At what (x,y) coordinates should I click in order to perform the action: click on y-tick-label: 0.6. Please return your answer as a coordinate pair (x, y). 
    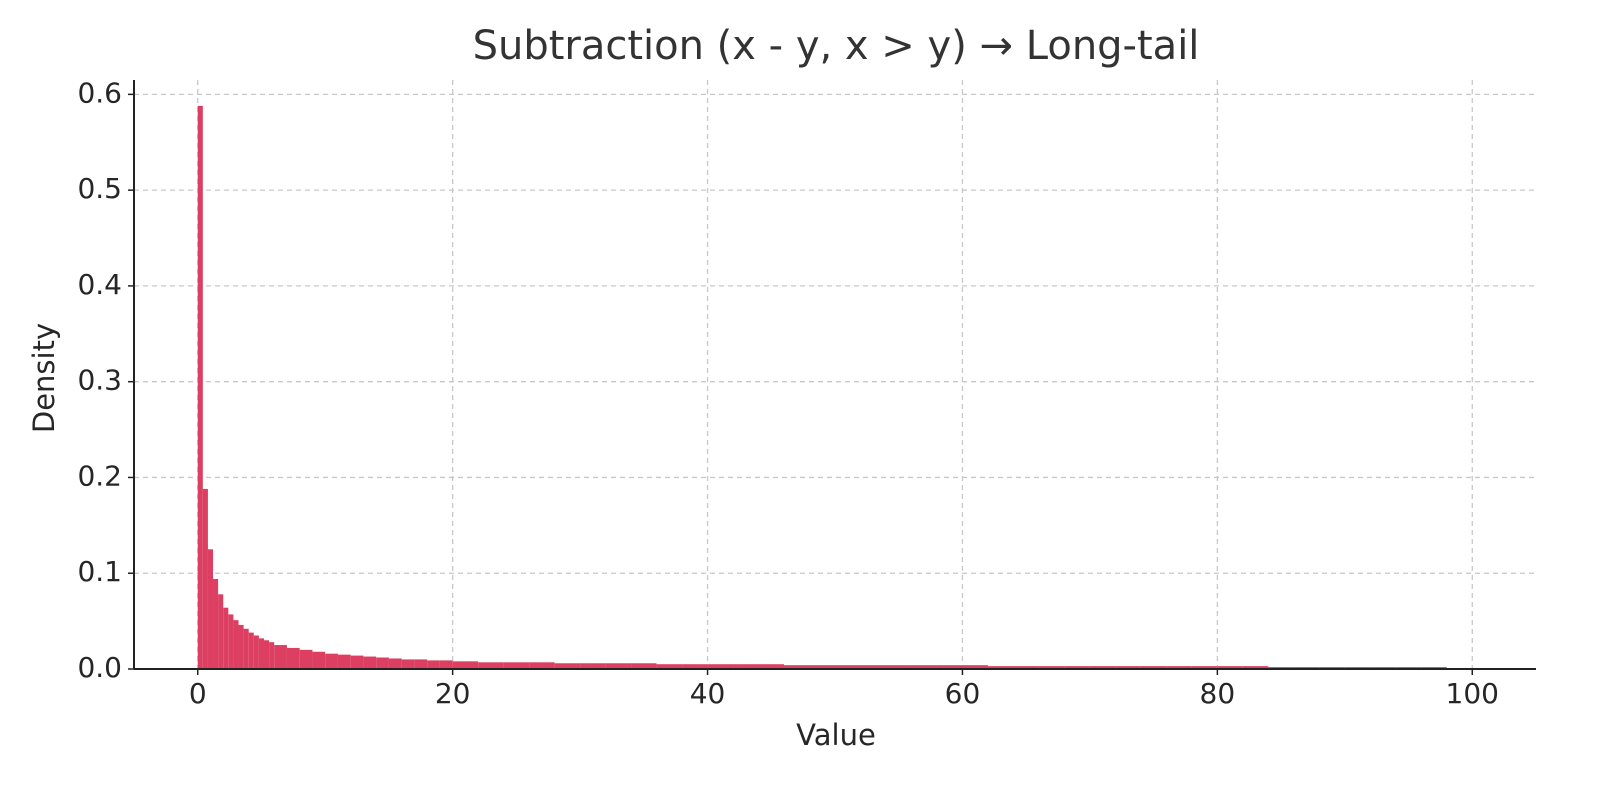
    Looking at the image, I should click on (99, 92).